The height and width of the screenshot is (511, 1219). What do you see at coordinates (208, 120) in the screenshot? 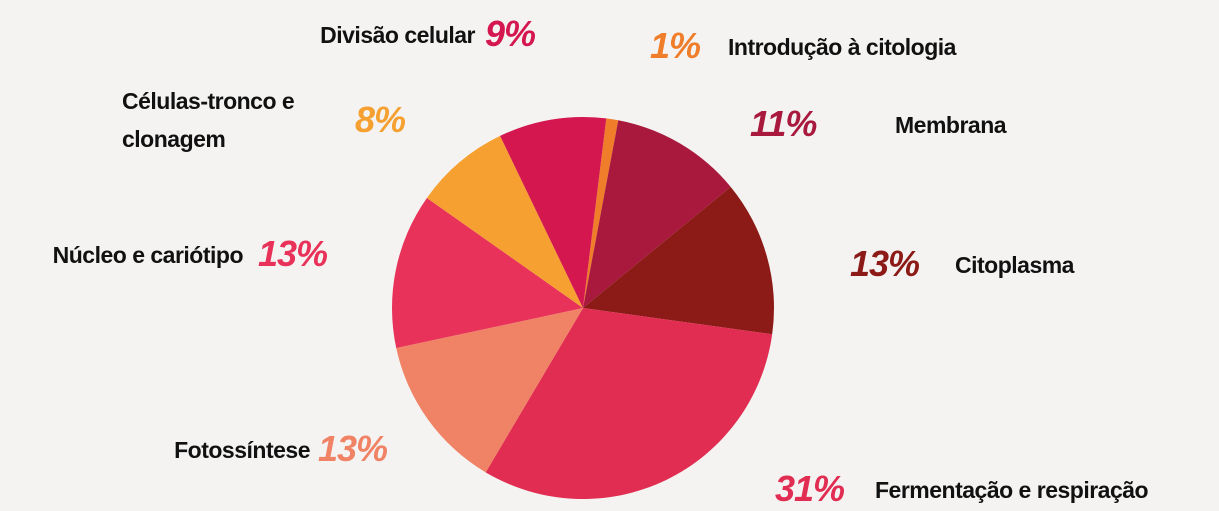
I see `slice-label: Células-tronco e clonagem` at bounding box center [208, 120].